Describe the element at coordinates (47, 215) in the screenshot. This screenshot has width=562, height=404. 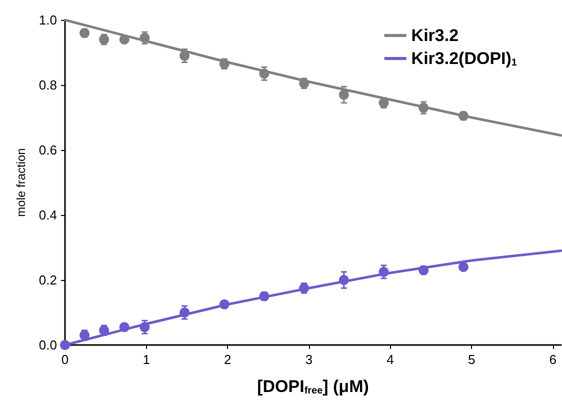
I see `y-tick-label: 0.4` at that location.